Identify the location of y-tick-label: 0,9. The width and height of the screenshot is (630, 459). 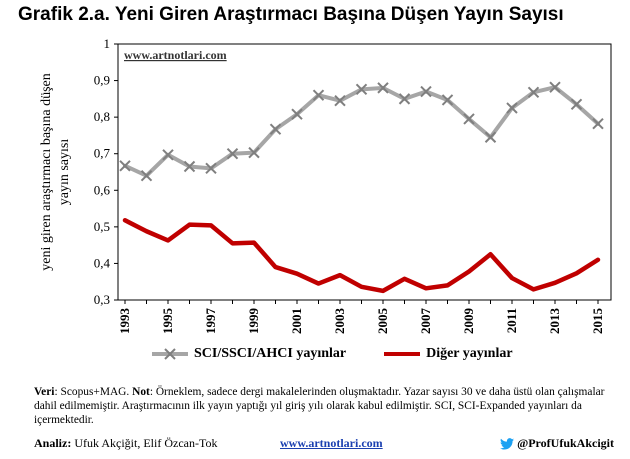
(102, 80).